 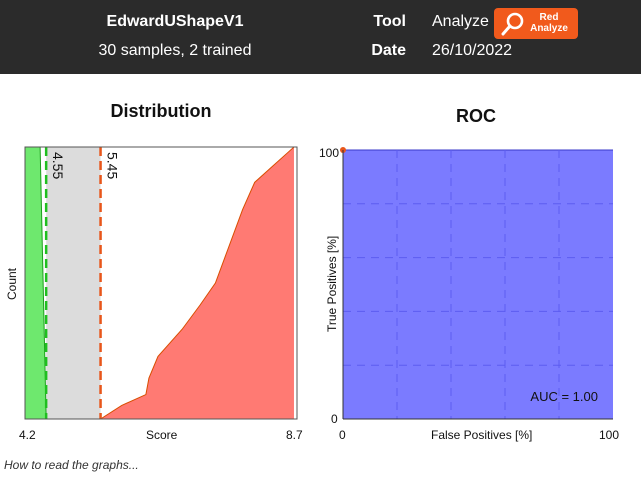 I want to click on date-label: Date, so click(x=388, y=50).